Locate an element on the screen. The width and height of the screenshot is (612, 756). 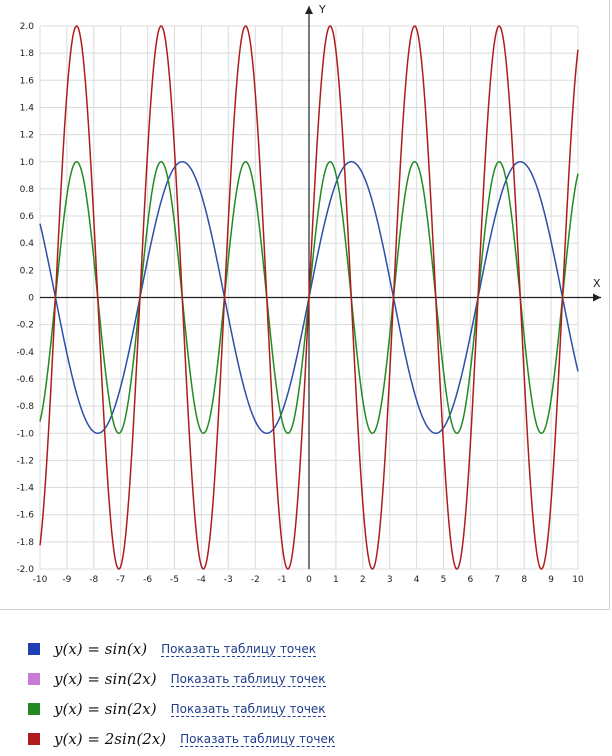
y-tick-label: -0.4 is located at coordinates (25, 353).